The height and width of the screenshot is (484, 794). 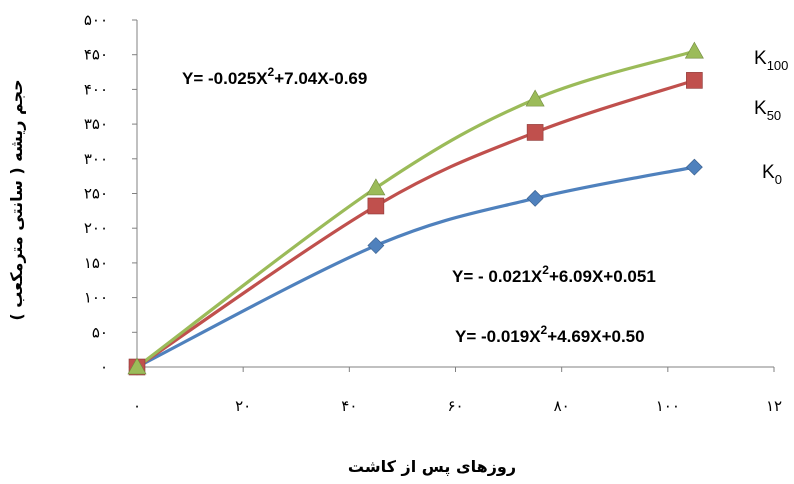 What do you see at coordinates (96, 263) in the screenshot?
I see `y-tick-label: ۱۵۰` at bounding box center [96, 263].